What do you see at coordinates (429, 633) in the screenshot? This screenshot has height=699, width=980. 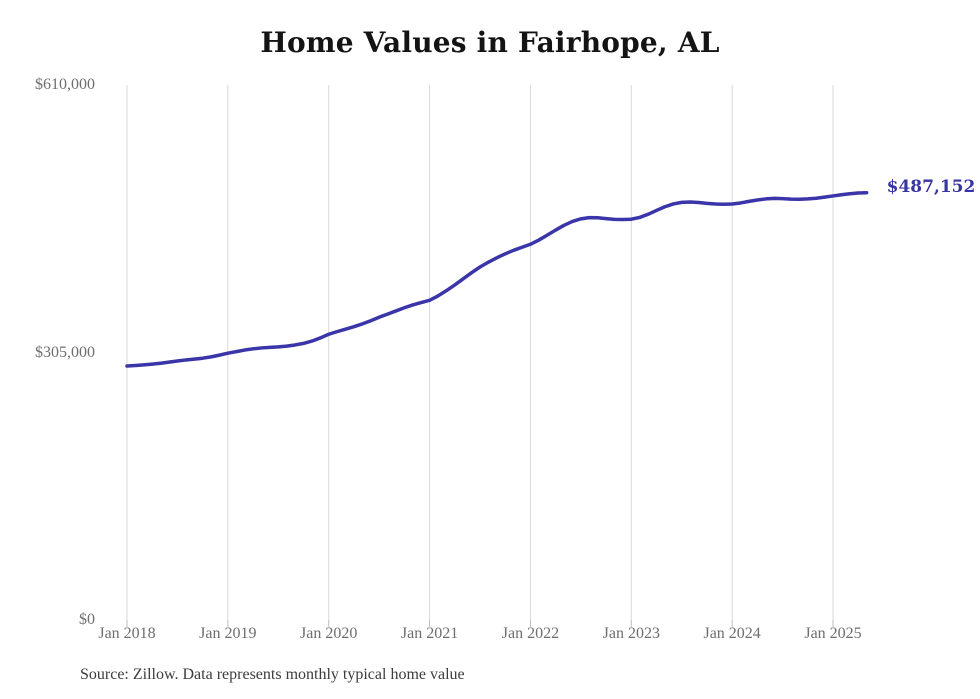 I see `x-axis-label: Jan 2021` at bounding box center [429, 633].